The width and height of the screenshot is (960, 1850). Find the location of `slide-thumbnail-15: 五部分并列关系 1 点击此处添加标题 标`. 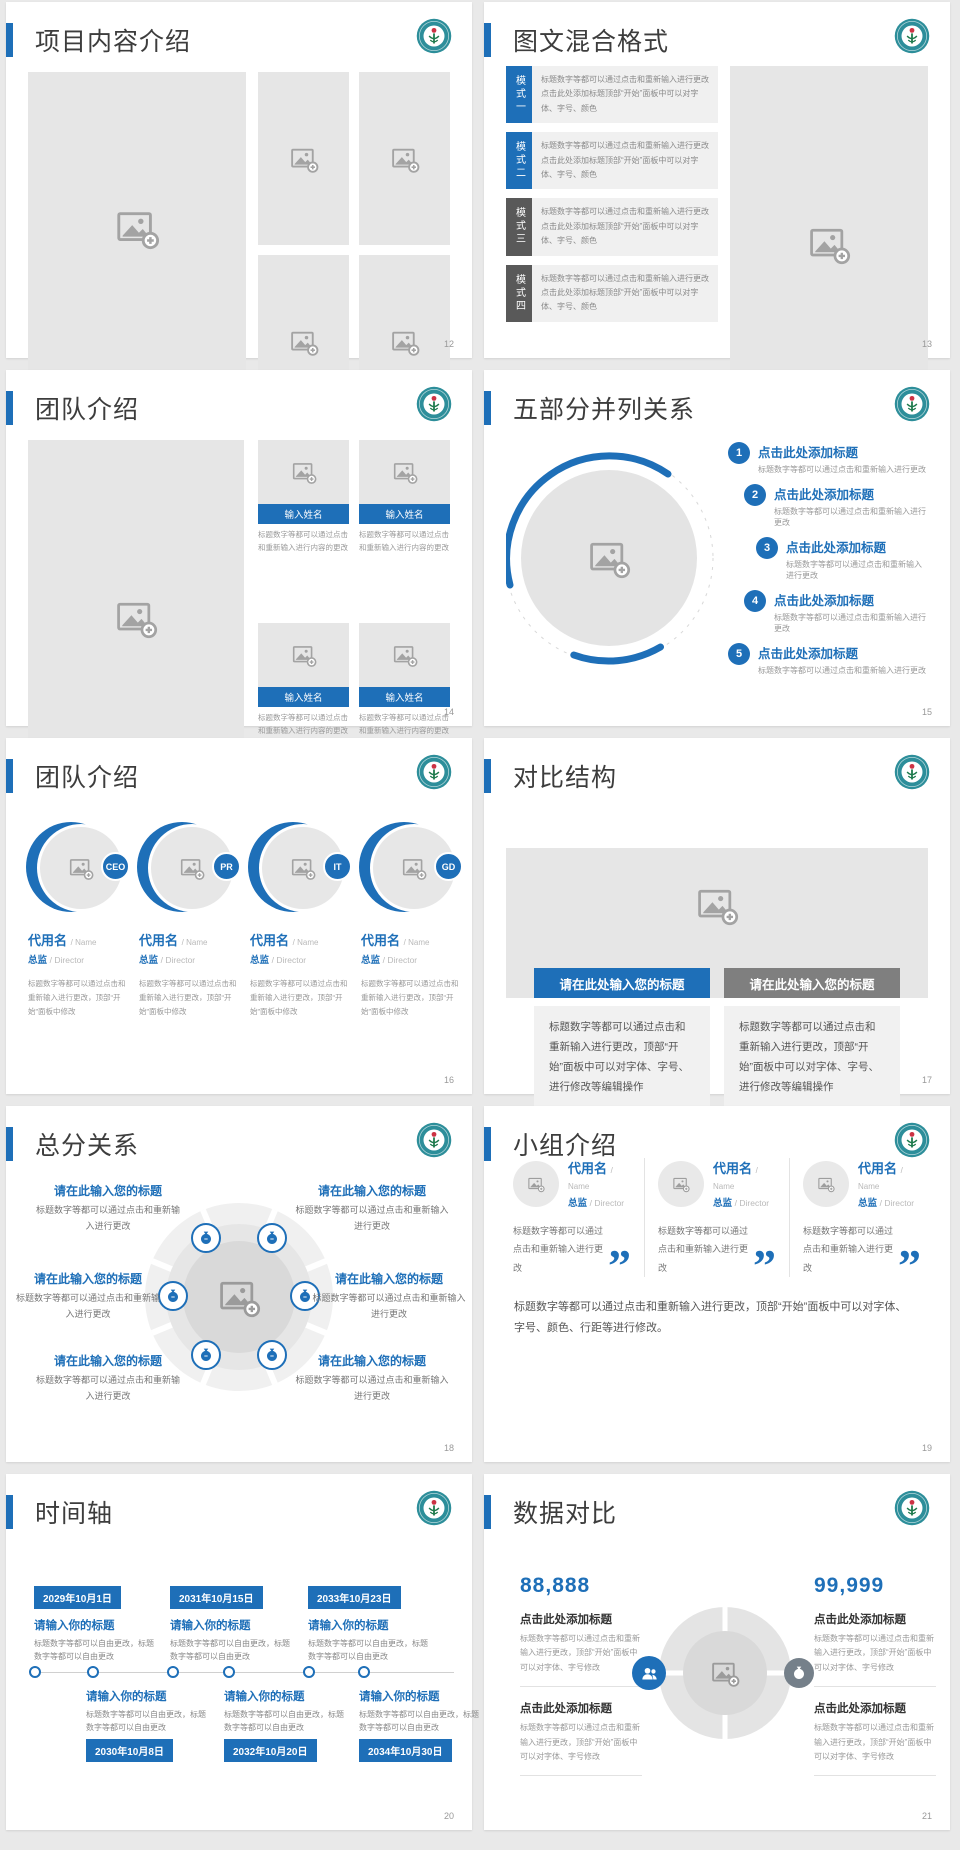

slide-thumbnail-15: 五部分并列关系 1 点击此处添加标题 标 is located at coordinates (717, 548).